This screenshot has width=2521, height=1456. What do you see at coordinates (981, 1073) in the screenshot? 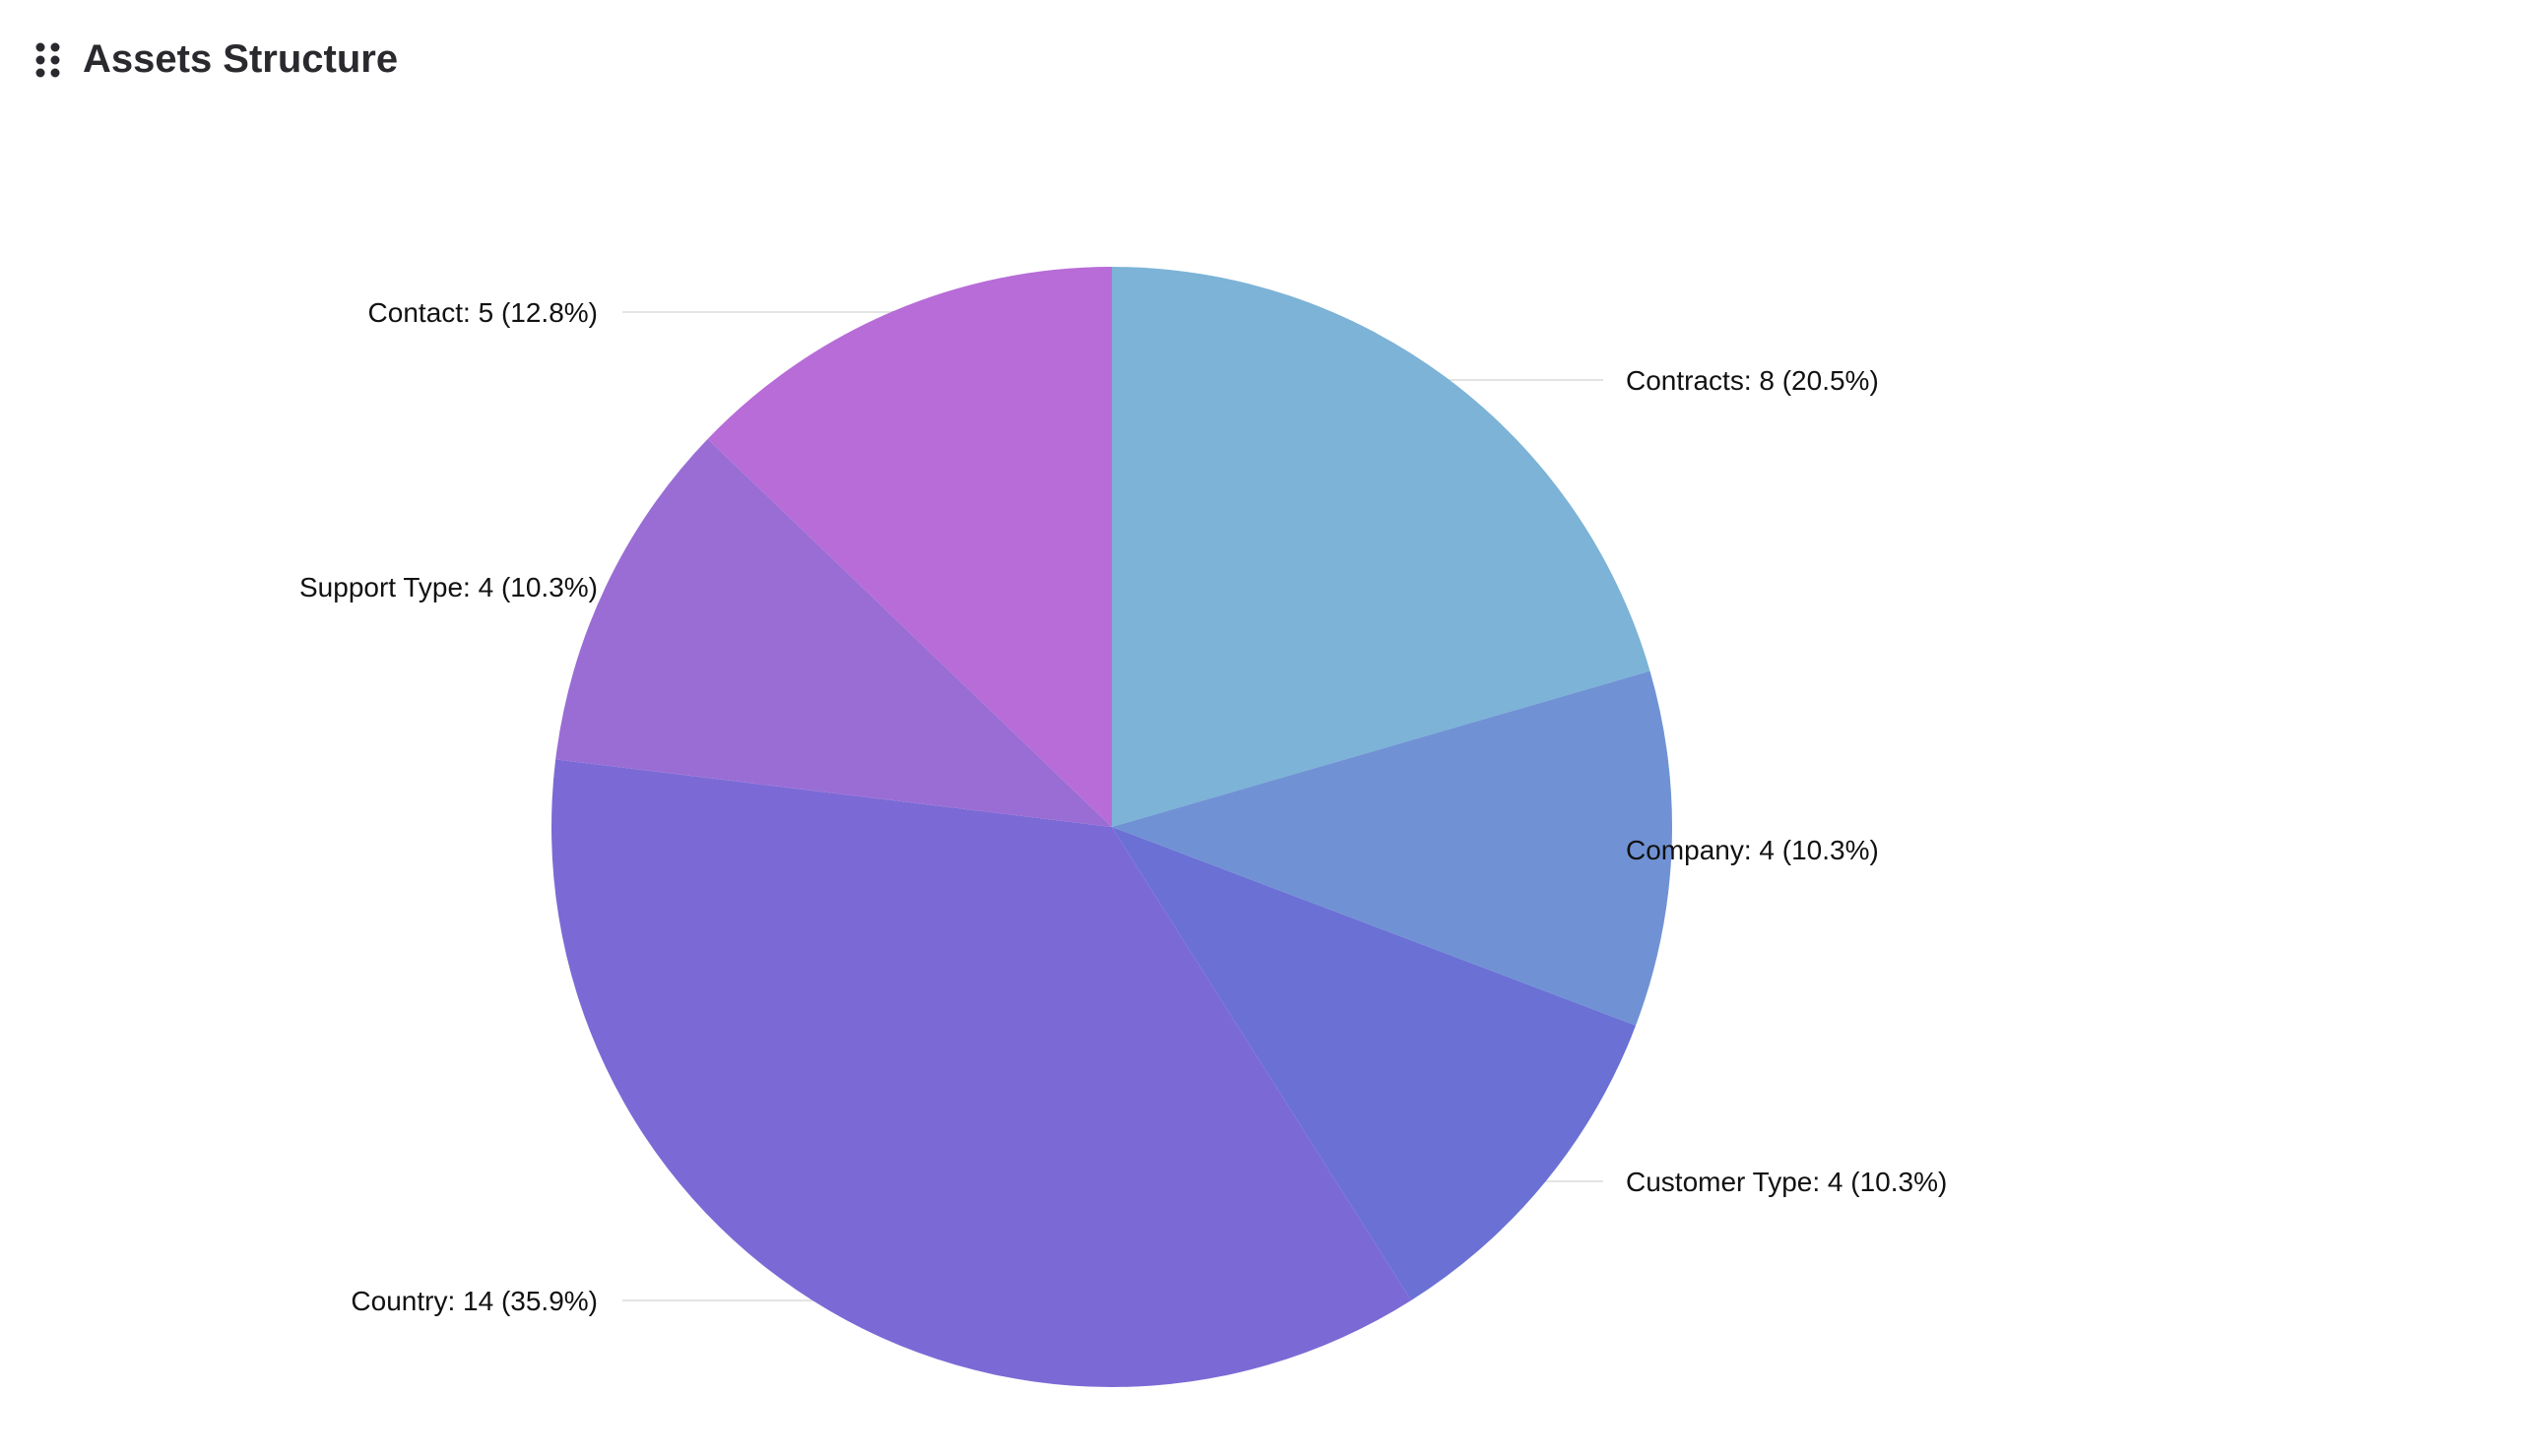
I see `pie-slice-country` at bounding box center [981, 1073].